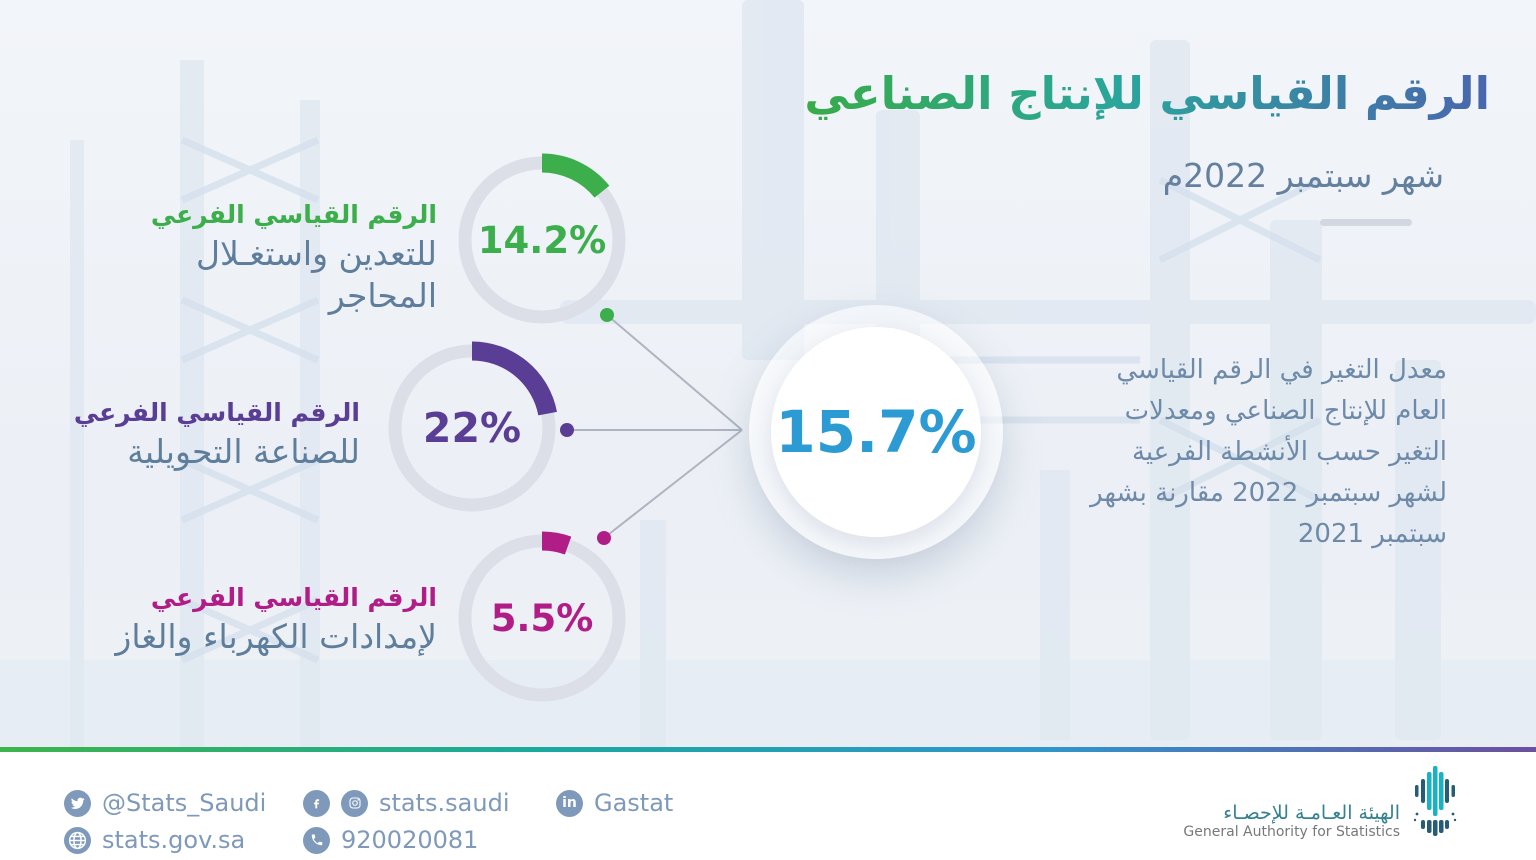  Describe the element at coordinates (1366, 222) in the screenshot. I see `subtitle-underline` at that location.